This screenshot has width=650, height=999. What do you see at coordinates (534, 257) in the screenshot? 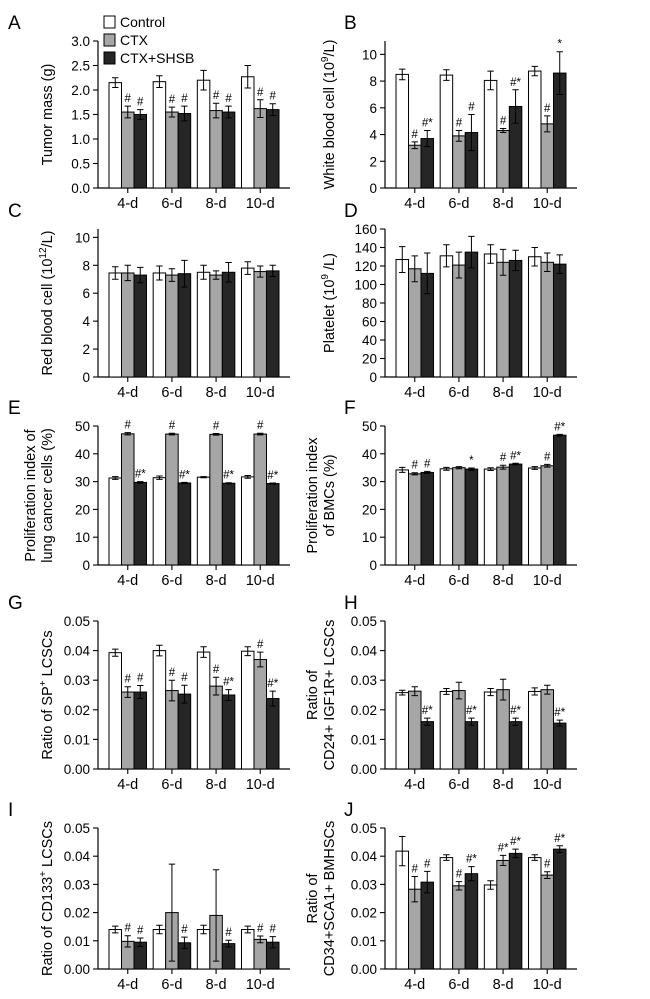
I see `error-bar-d` at bounding box center [534, 257].